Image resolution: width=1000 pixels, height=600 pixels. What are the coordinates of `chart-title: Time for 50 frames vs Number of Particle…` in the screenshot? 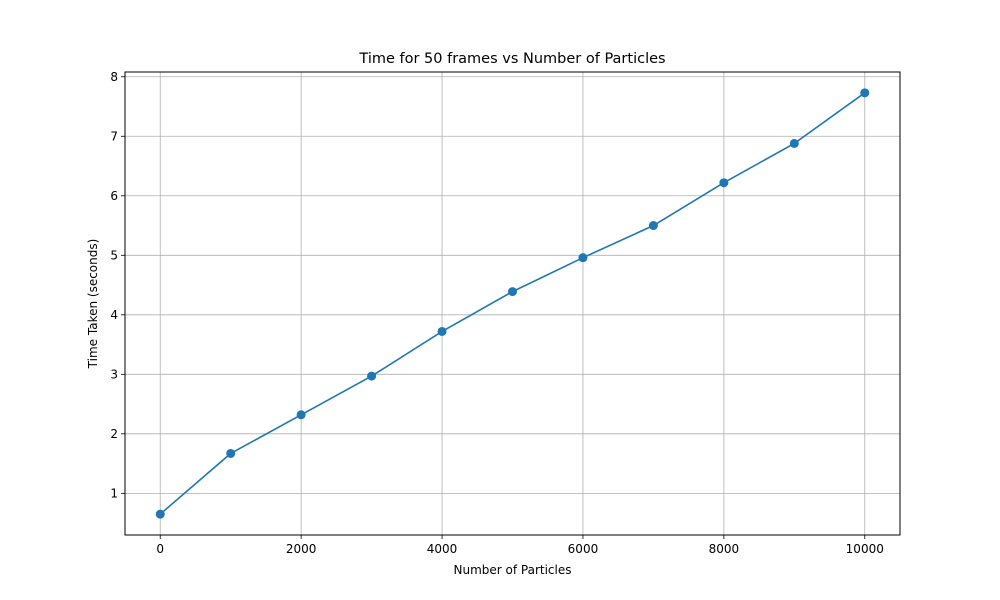 It's located at (511, 59).